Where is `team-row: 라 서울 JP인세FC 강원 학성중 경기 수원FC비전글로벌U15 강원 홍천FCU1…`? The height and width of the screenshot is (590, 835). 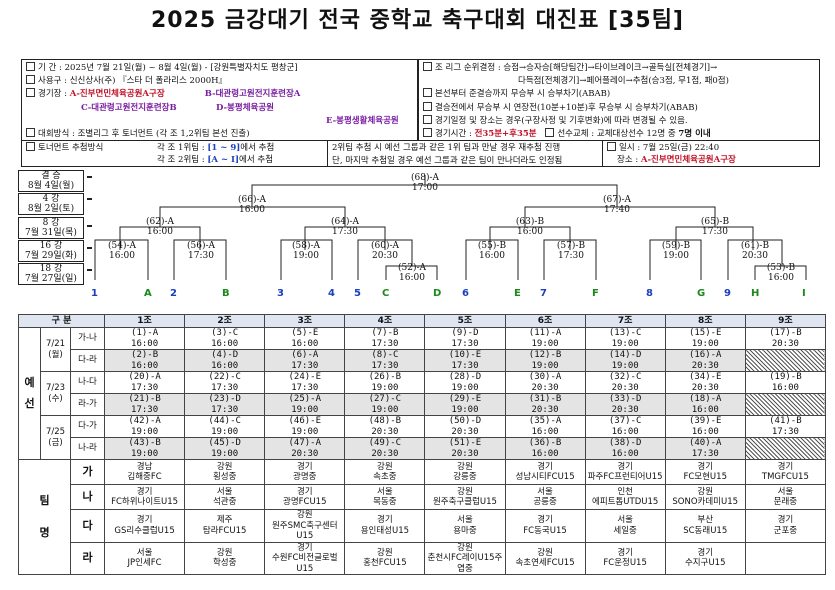 team-row: 라 서울 JP인세FC 강원 학성중 경기 수원FC비전글로벌U15 강원 홍천FCU1… is located at coordinates (423, 558).